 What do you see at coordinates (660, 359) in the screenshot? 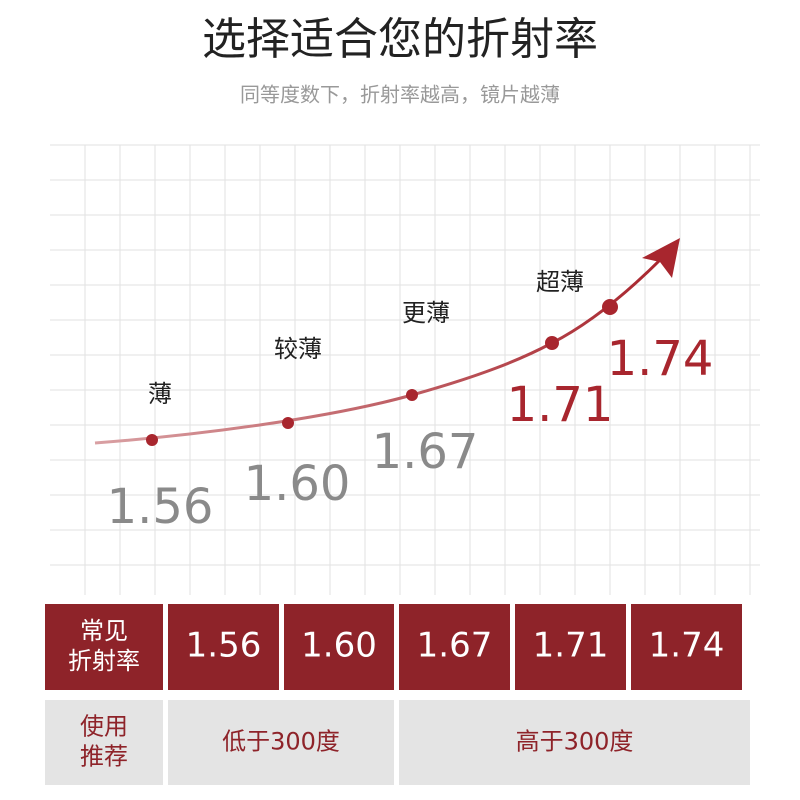
I see `point-index: 1.74` at bounding box center [660, 359].